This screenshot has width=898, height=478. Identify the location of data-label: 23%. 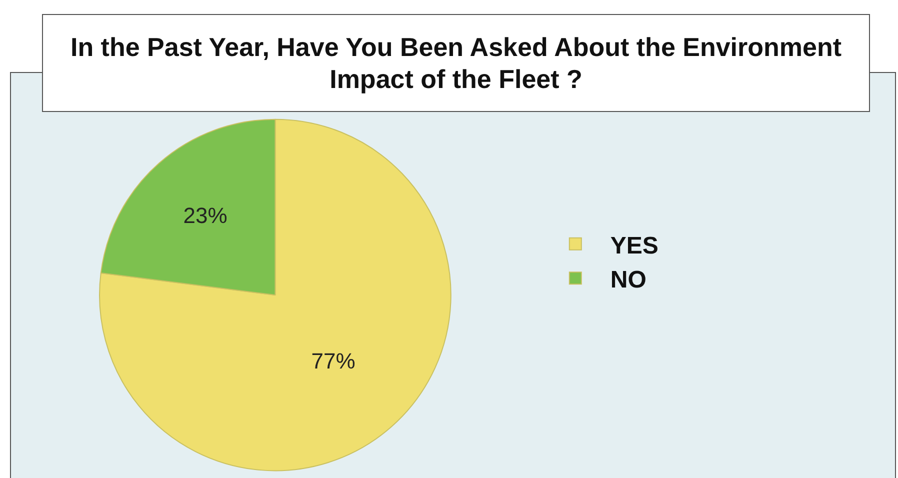
(205, 215).